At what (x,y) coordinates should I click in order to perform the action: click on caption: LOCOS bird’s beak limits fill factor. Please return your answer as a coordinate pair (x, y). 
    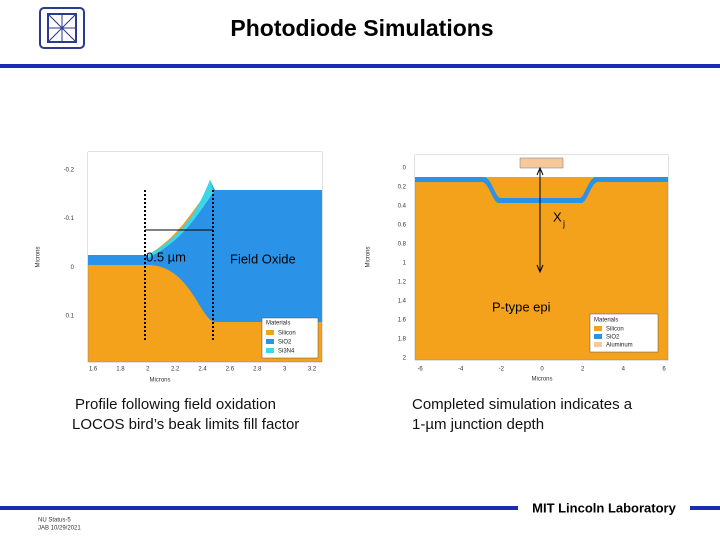
    Looking at the image, I should click on (185, 424).